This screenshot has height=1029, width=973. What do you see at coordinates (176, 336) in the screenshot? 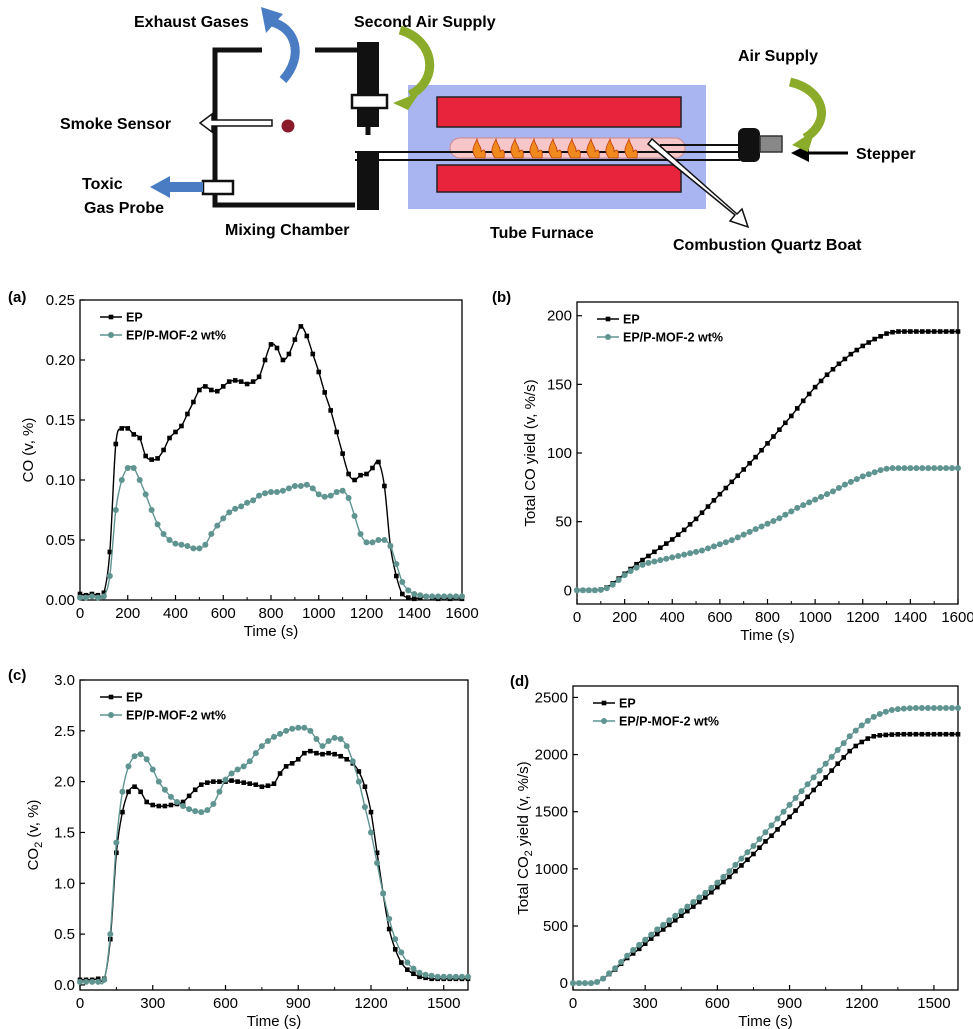
I see `legend-label: EP/P-MOF-2 wt%` at bounding box center [176, 336].